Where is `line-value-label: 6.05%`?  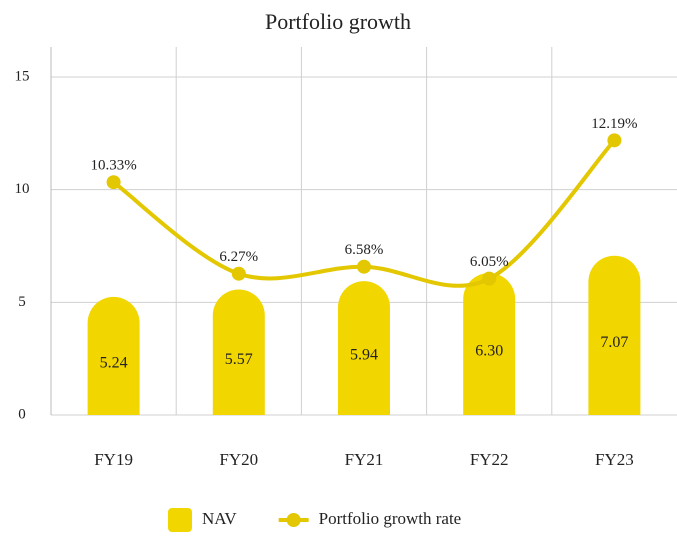
line-value-label: 6.05% is located at coordinates (489, 262).